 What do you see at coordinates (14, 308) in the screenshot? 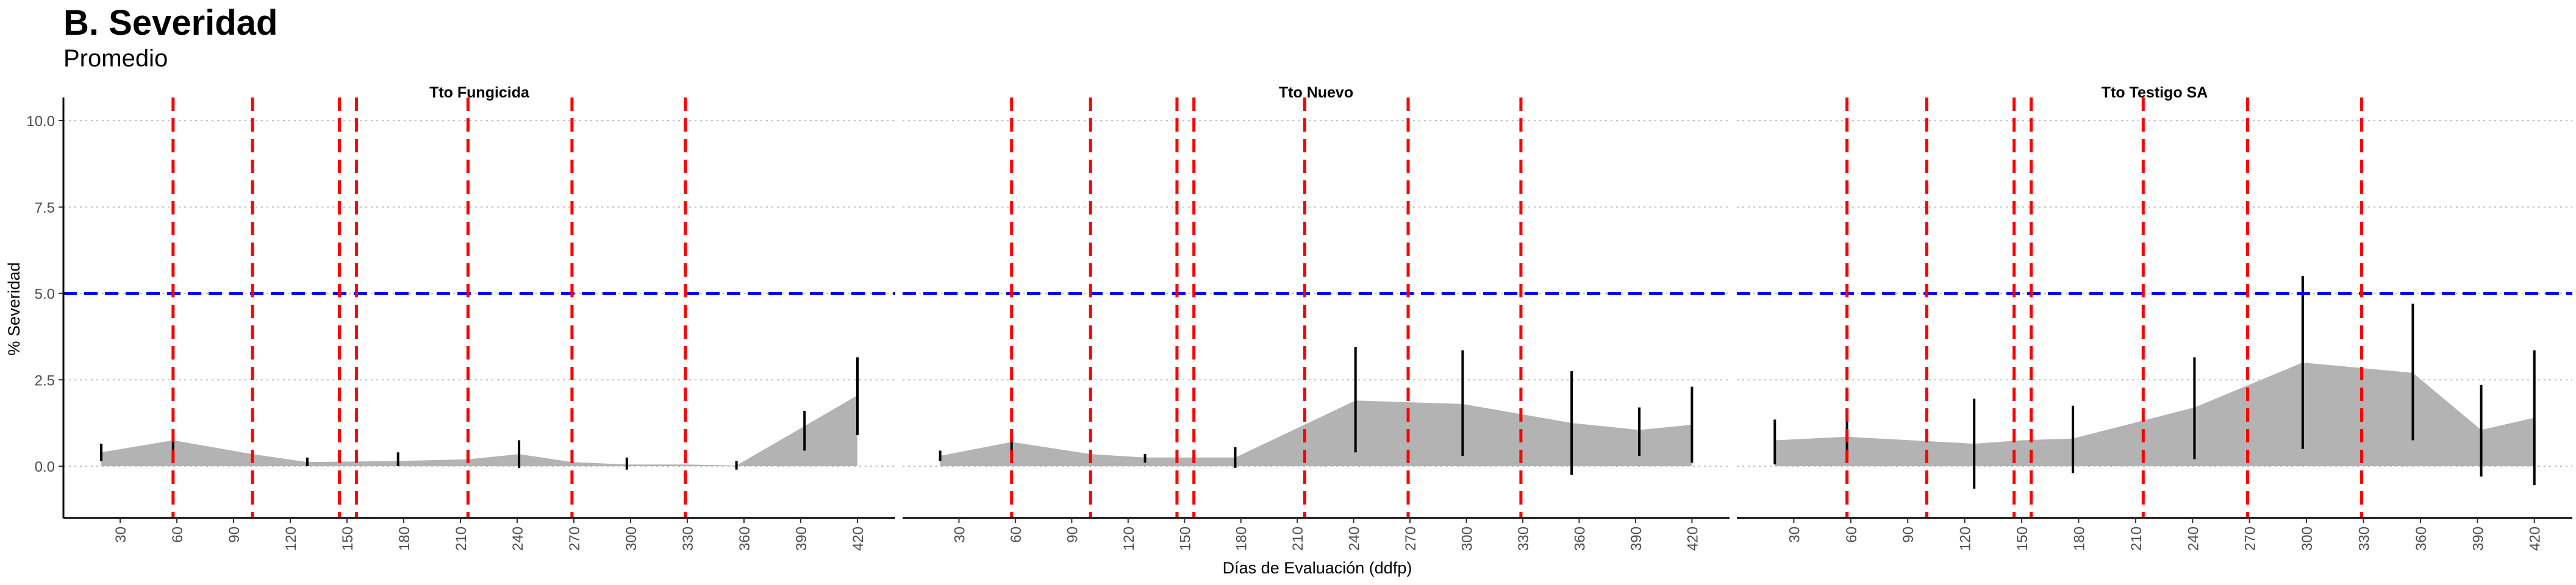
I see `y-axis-label: % Severidad` at bounding box center [14, 308].